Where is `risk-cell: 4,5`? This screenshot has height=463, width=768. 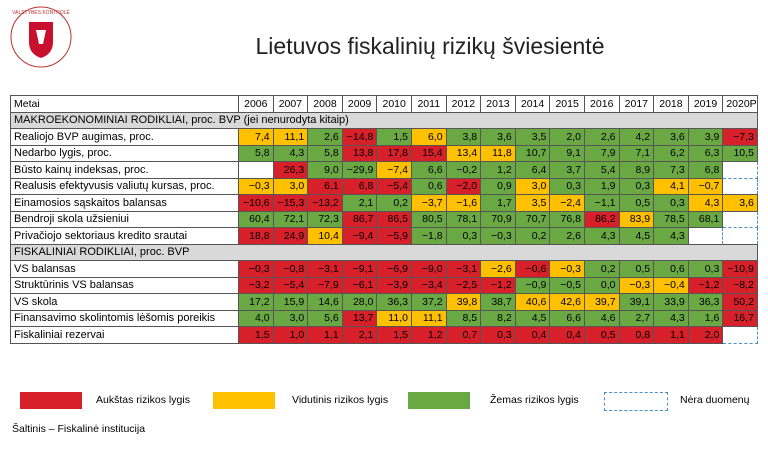
risk-cell: 4,5 is located at coordinates (636, 236).